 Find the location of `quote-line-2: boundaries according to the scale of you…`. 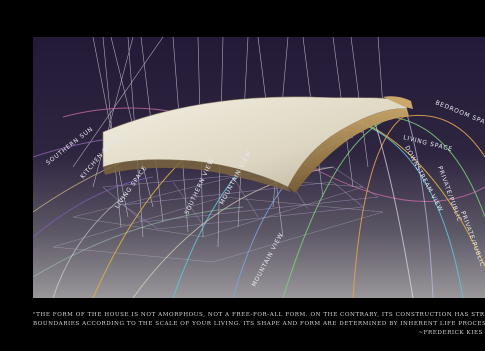

quote-line-2: boundaries according to the scale of you… is located at coordinates (259, 324).